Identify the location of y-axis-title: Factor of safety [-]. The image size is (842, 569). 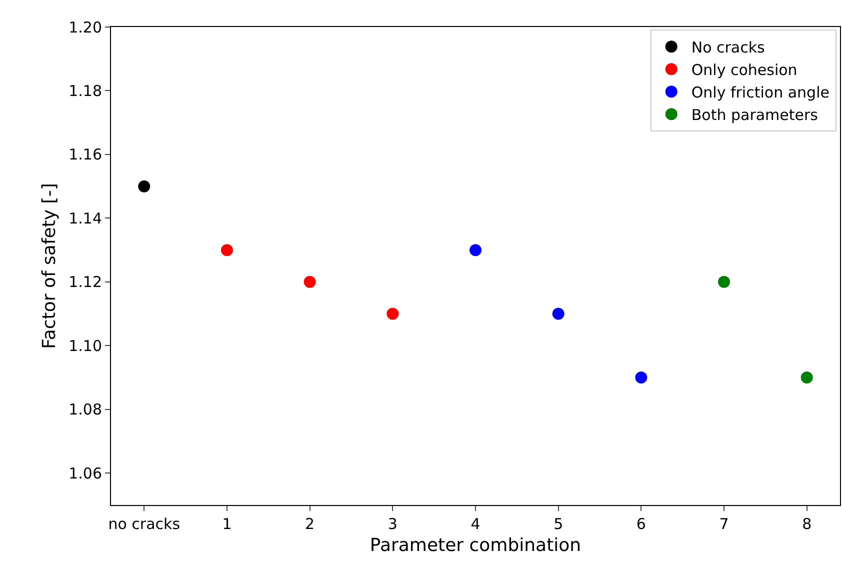
(49, 266).